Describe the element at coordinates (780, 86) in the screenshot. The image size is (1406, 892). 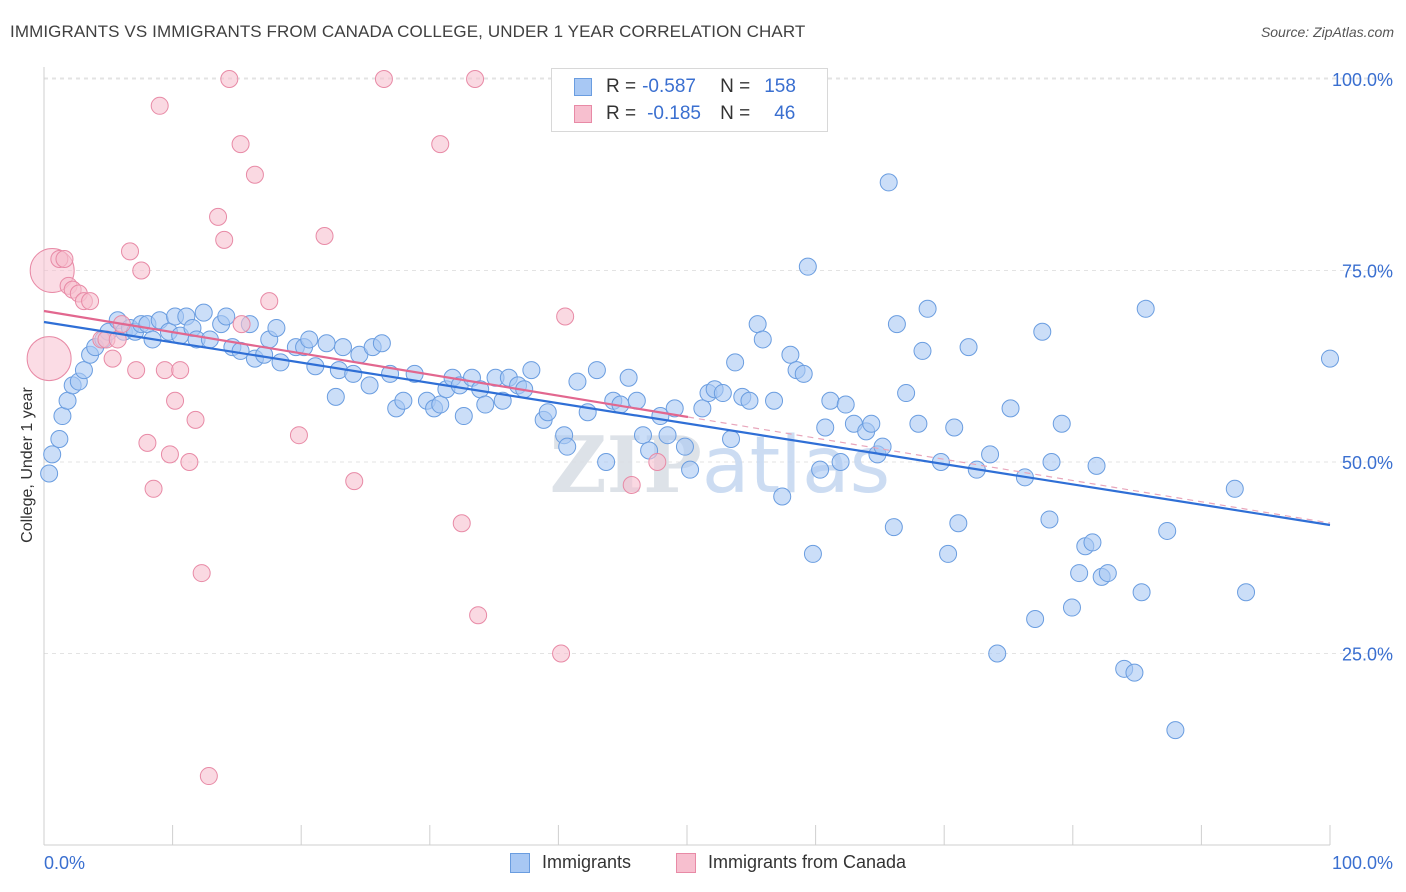
I see `legend-n-value: 158` at that location.